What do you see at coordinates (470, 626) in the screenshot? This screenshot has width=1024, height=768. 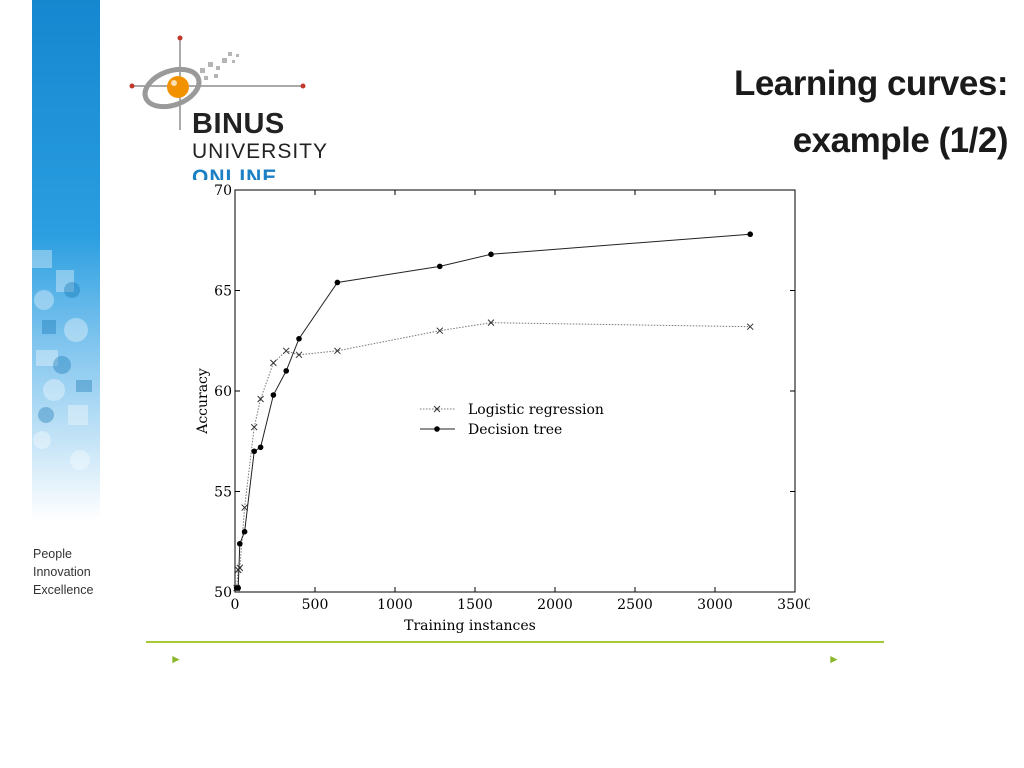 I see `x-axis-label: Training instances` at bounding box center [470, 626].